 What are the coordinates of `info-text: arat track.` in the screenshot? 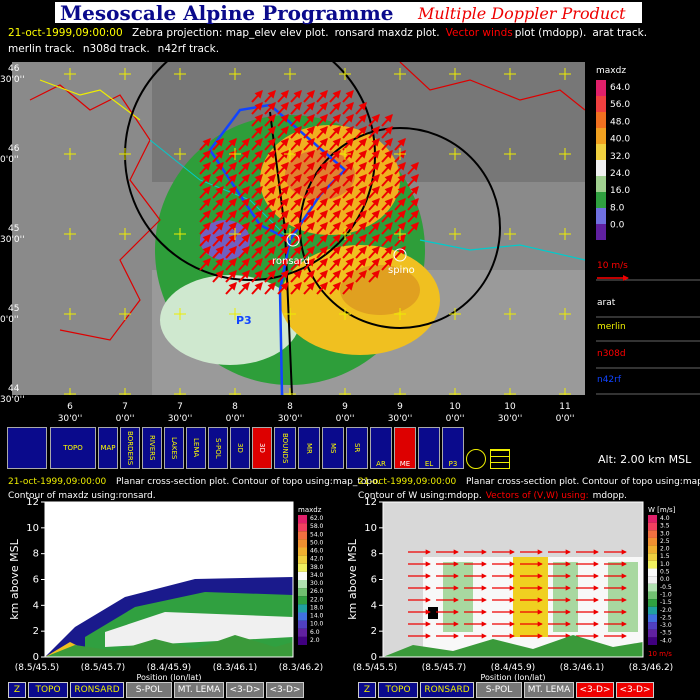 It's located at (620, 33).